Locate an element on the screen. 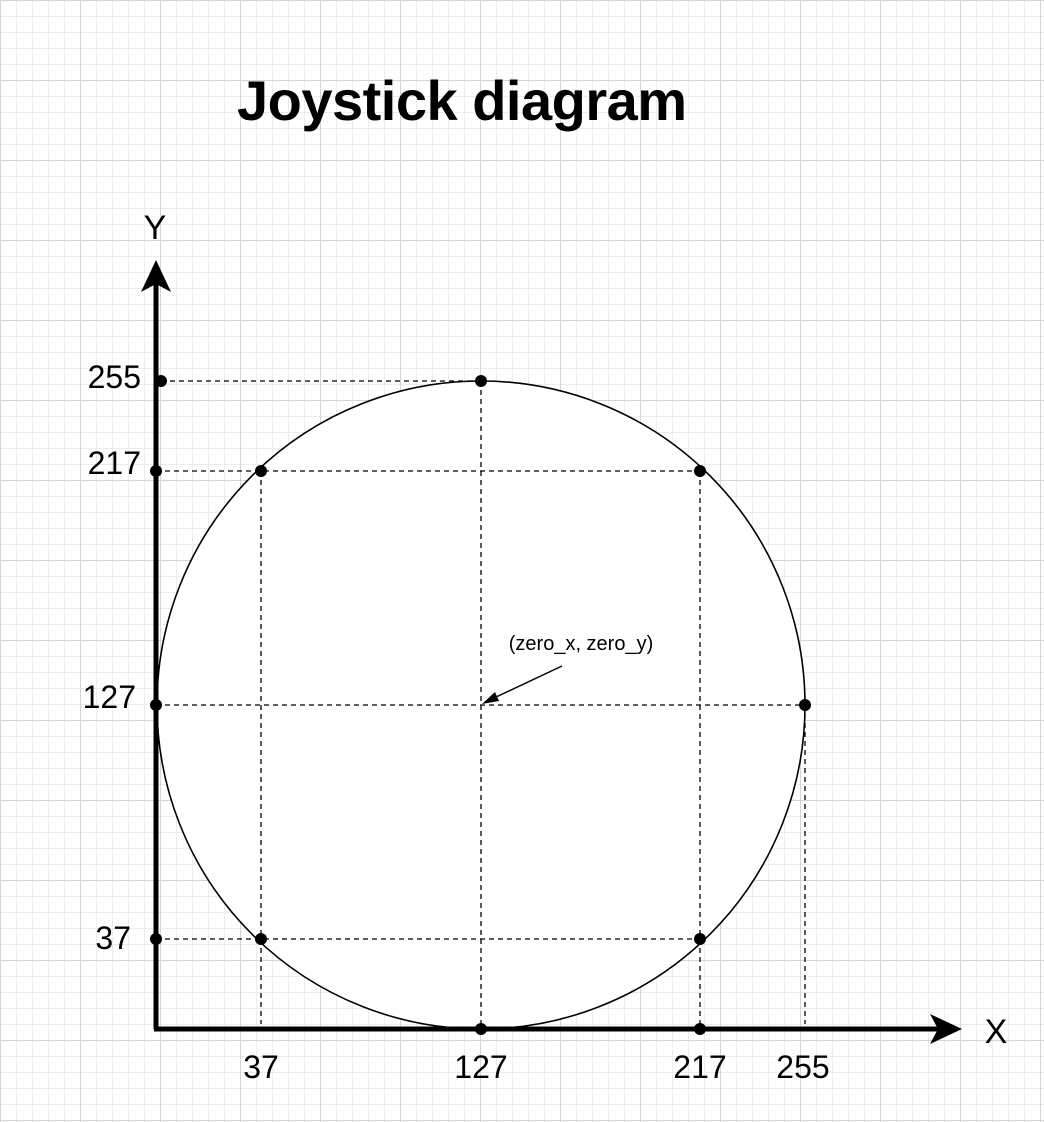 This screenshot has width=1044, height=1122. annotation-arrowhead is located at coordinates (490, 698).